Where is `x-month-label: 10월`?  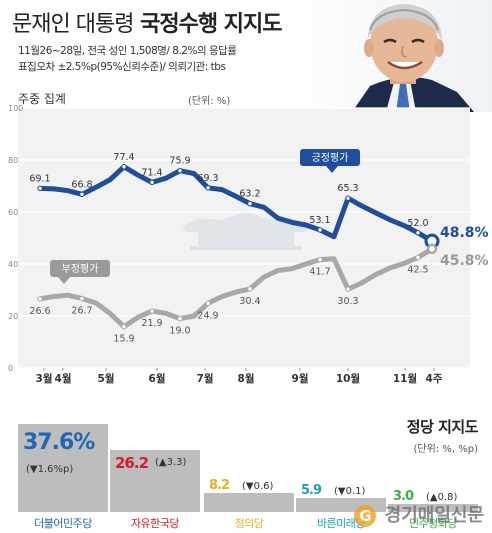 x-month-label: 10월 is located at coordinates (348, 378).